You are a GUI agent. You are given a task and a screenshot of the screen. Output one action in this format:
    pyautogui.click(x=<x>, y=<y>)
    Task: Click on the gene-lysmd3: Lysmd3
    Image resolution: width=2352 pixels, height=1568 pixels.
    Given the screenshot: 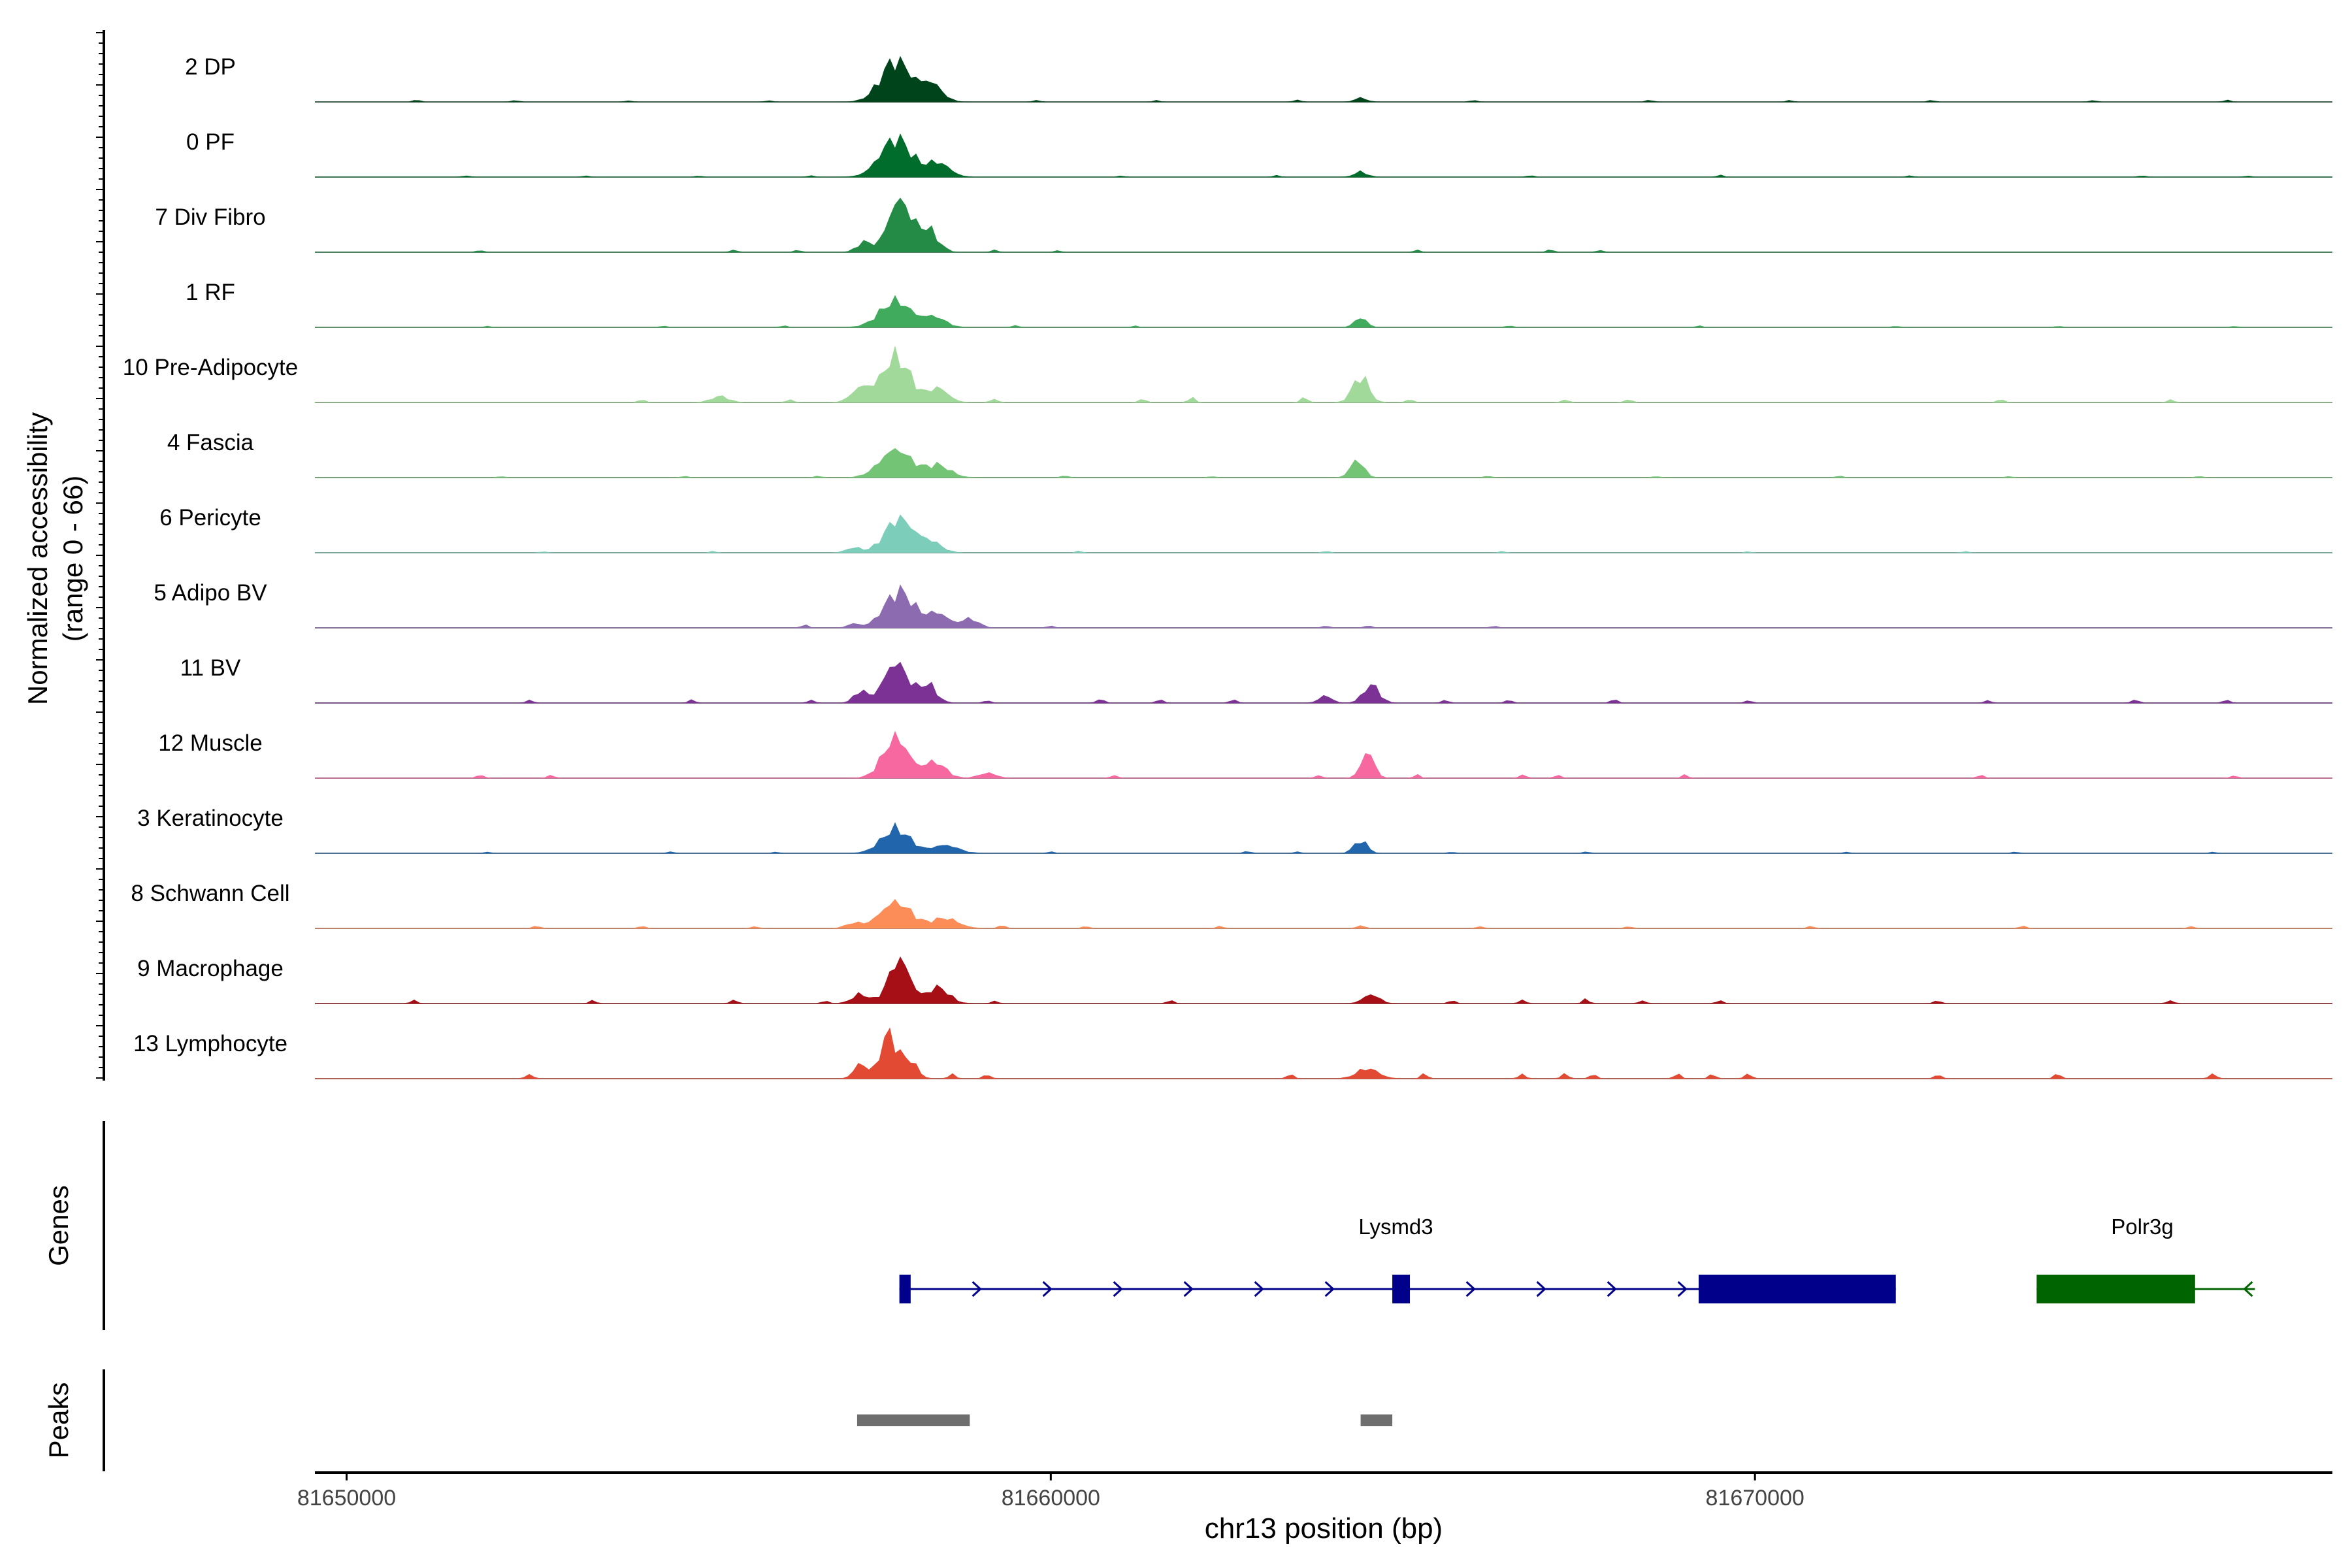 What is the action you would take?
    pyautogui.click(x=1397, y=1259)
    